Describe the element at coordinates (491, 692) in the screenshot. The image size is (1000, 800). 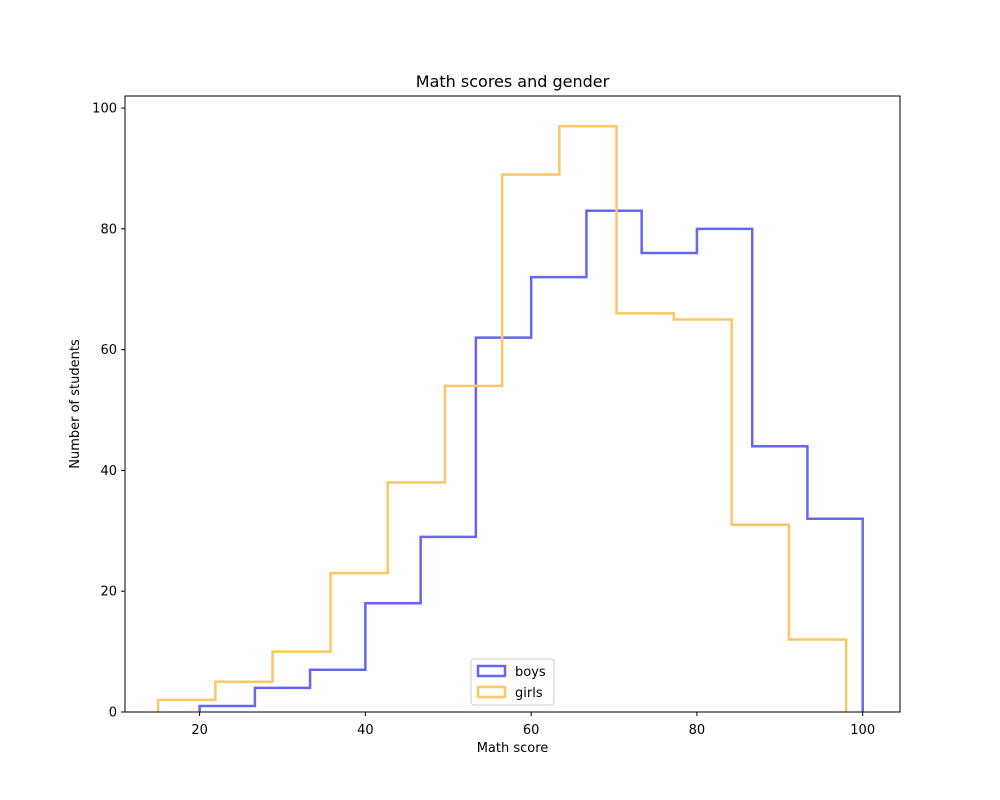
I see `legend-swatch-girls` at that location.